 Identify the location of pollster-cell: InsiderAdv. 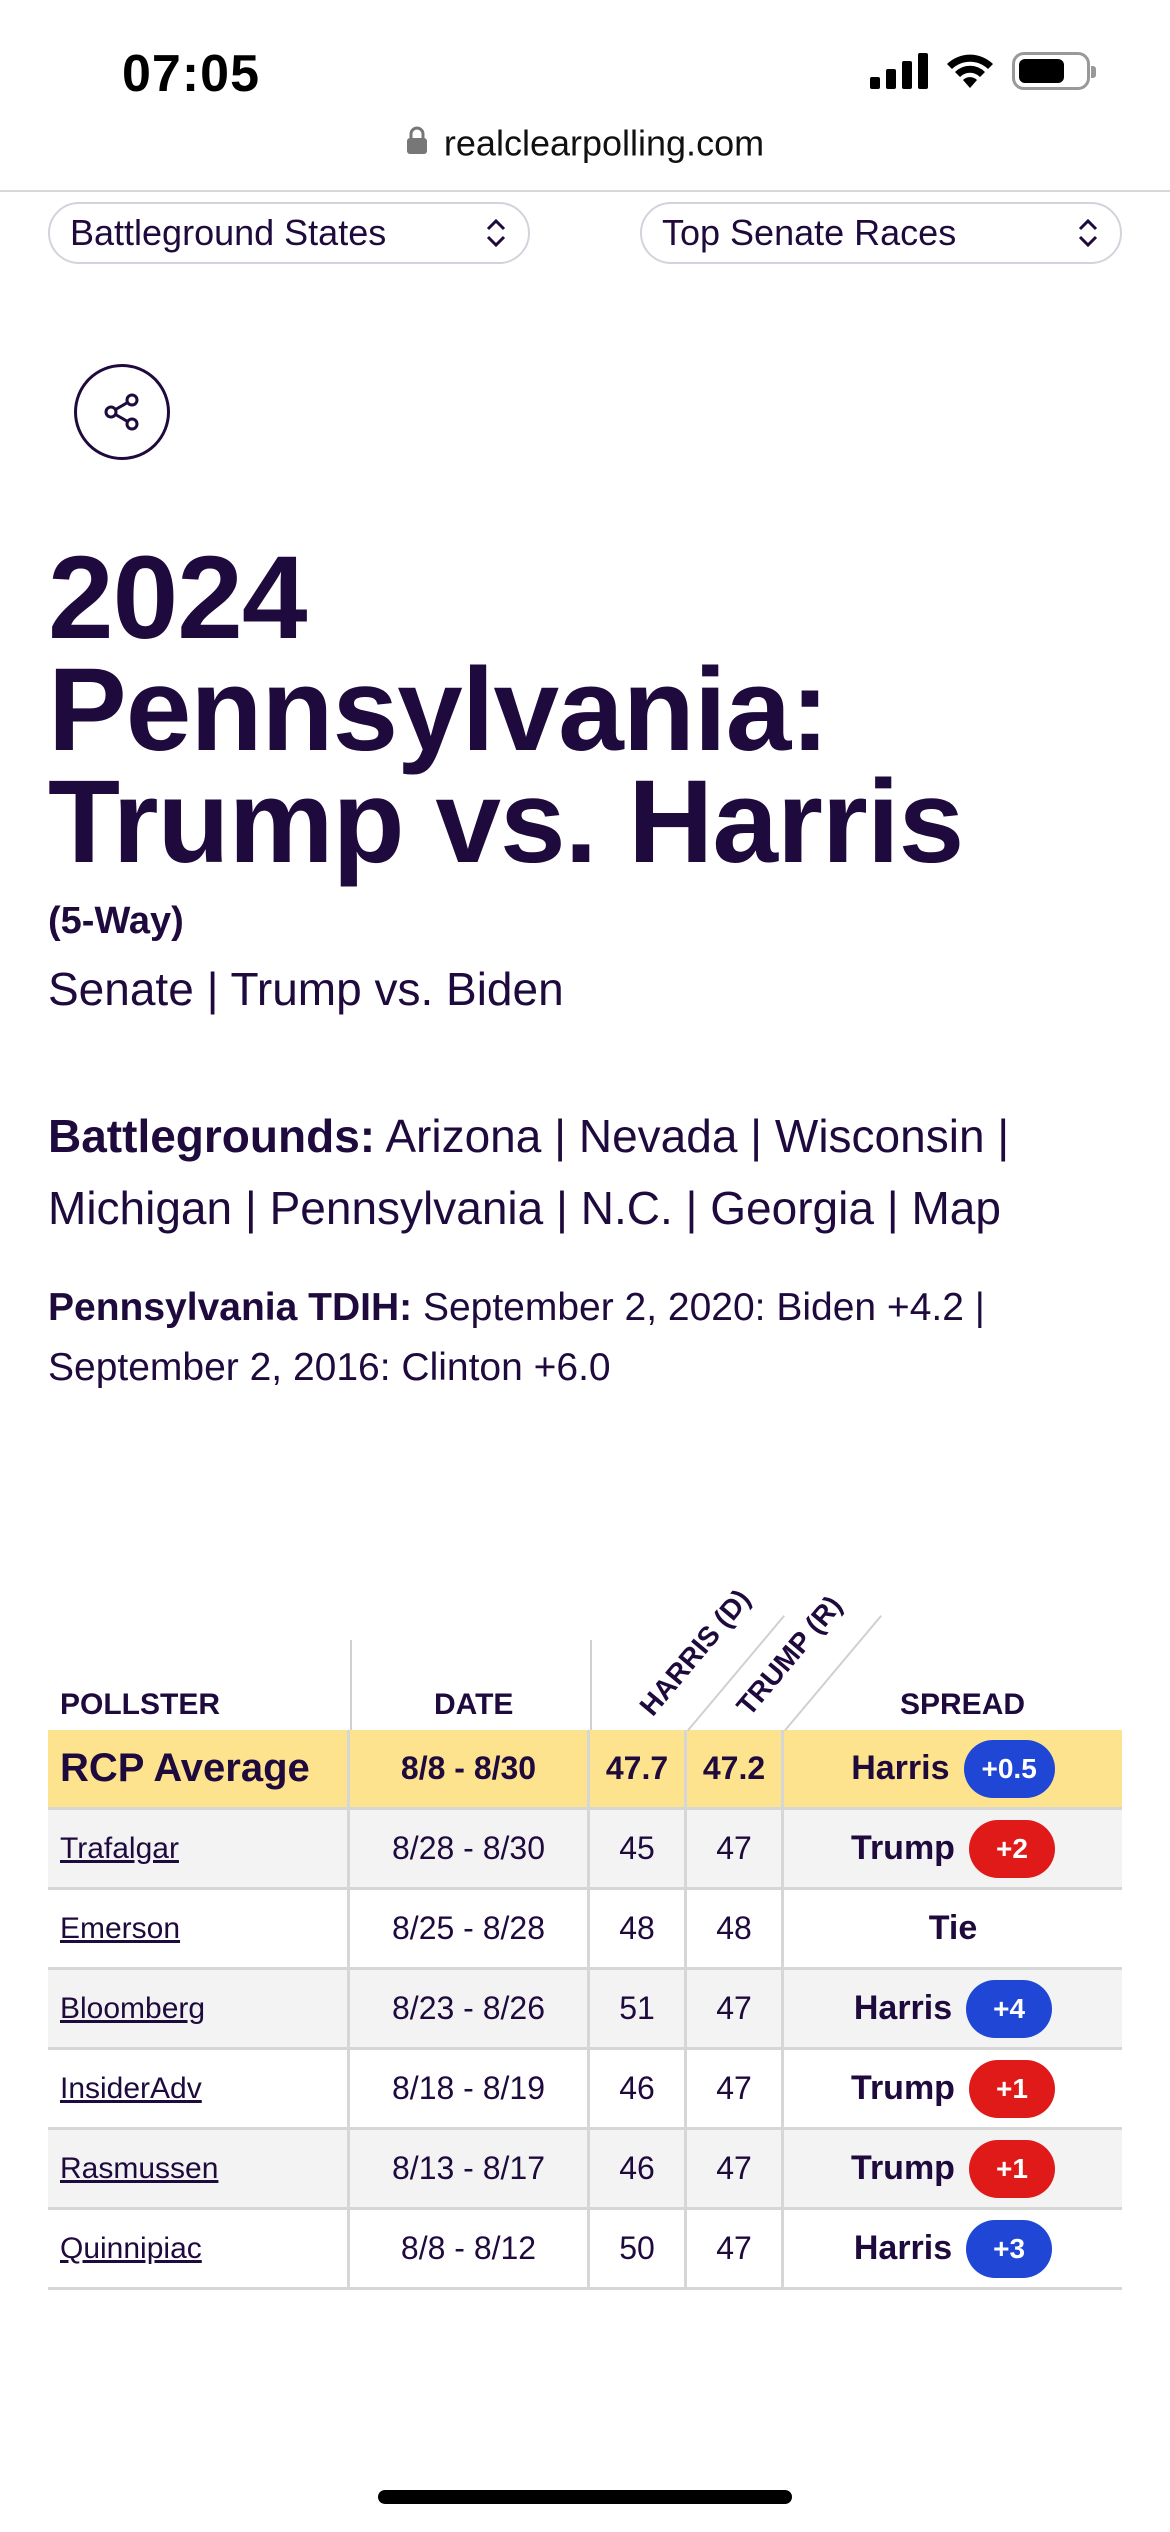
(199, 2088).